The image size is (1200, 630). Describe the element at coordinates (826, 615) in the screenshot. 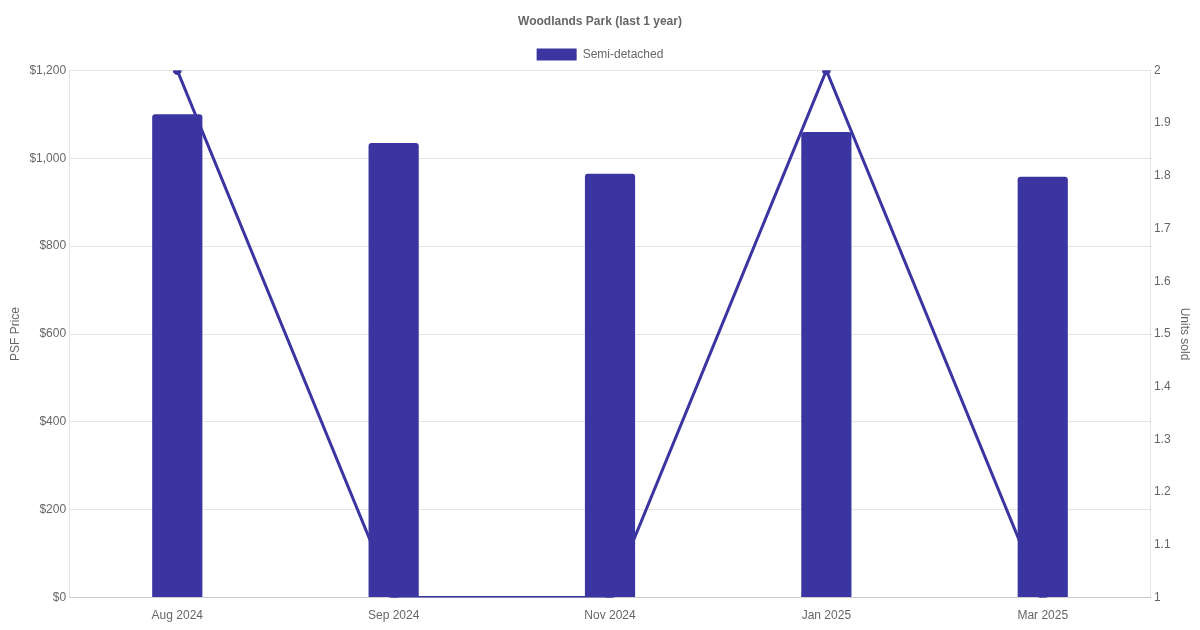

I see `x-tick-label: Jan 2025` at that location.